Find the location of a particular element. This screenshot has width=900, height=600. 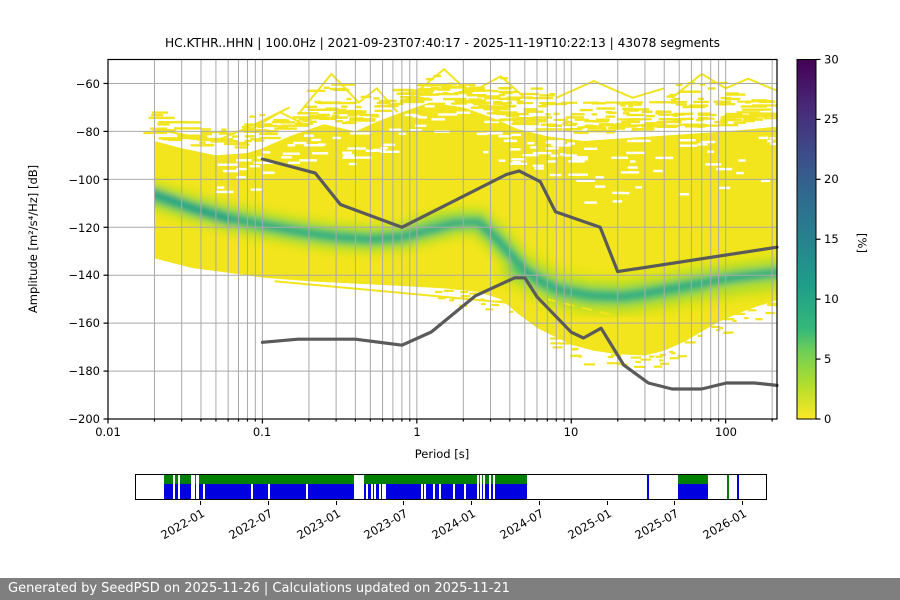

coverage-day-segment is located at coordinates (259, 479).